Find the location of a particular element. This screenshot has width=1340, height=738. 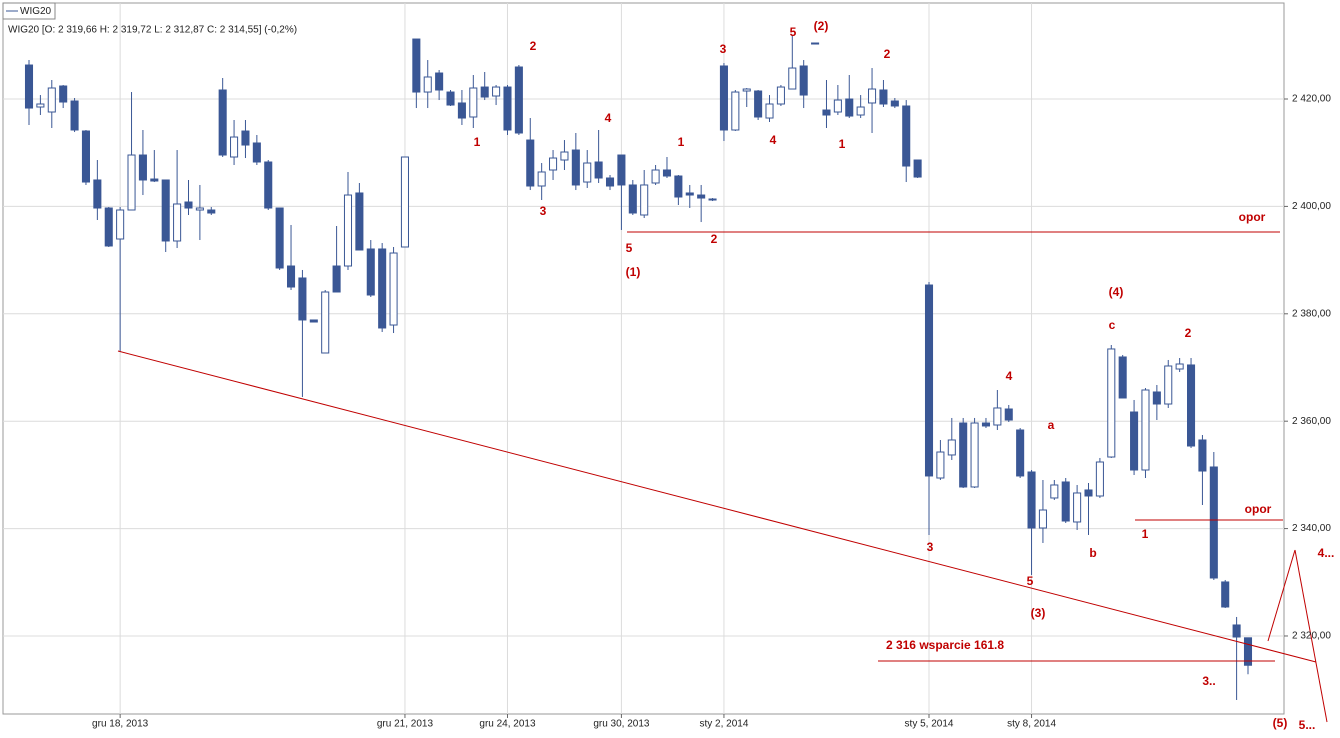

wave-label: opor is located at coordinates (1252, 217).